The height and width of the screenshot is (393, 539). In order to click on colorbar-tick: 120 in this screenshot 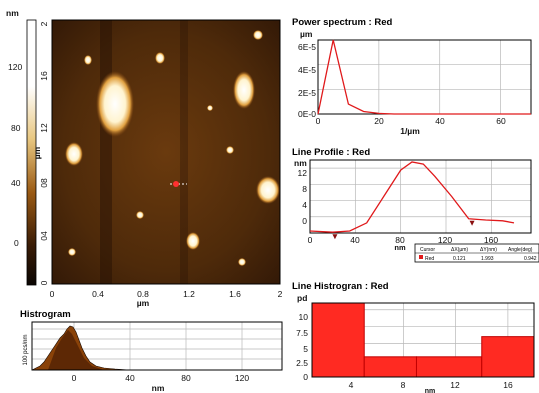, I will do `click(15, 67)`.